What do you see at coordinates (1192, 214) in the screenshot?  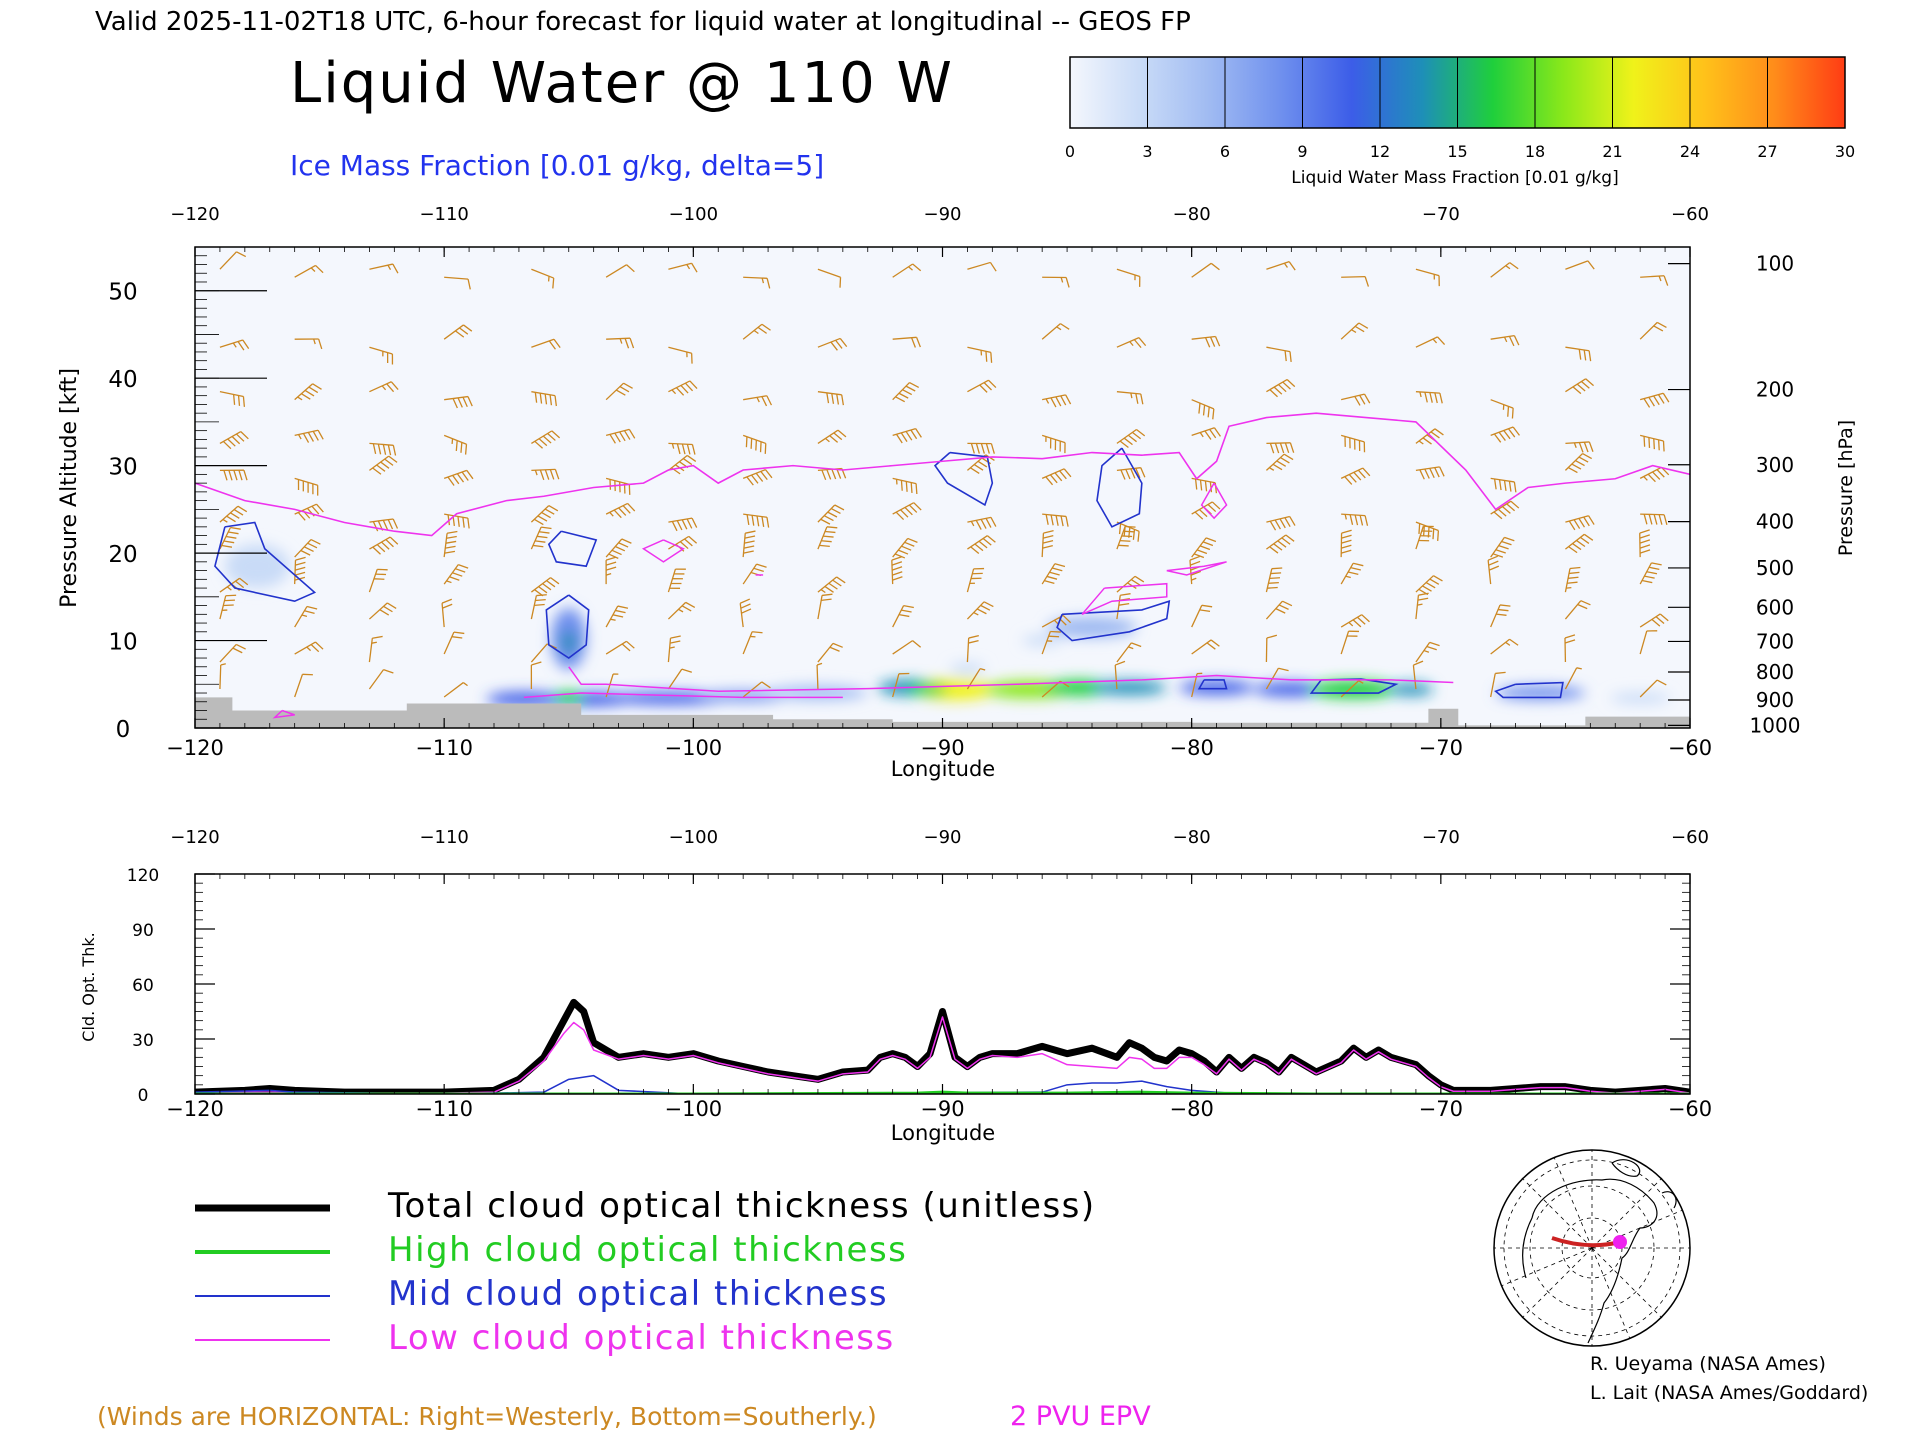 I see `cross-section-top-x-tick-label: −80` at bounding box center [1192, 214].